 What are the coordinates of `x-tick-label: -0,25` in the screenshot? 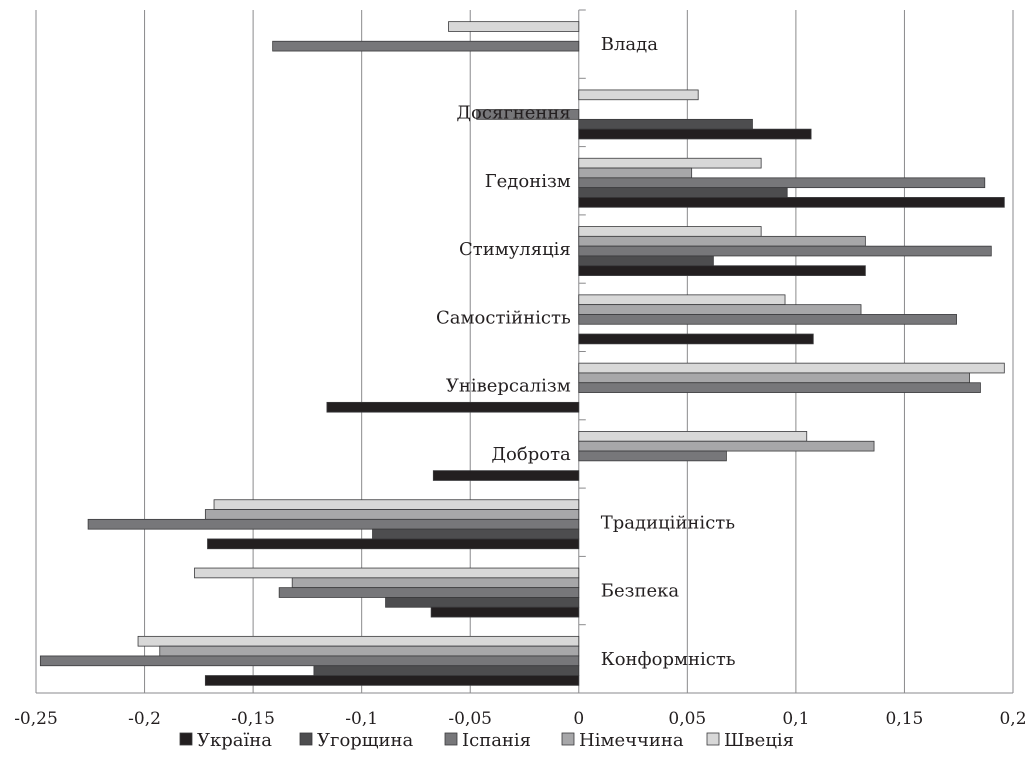 It's located at (36, 719).